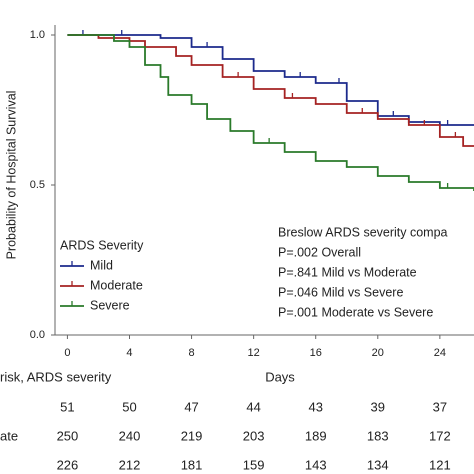 The width and height of the screenshot is (474, 474). Describe the element at coordinates (254, 464) in the screenshot. I see `risk-count: 159` at that location.